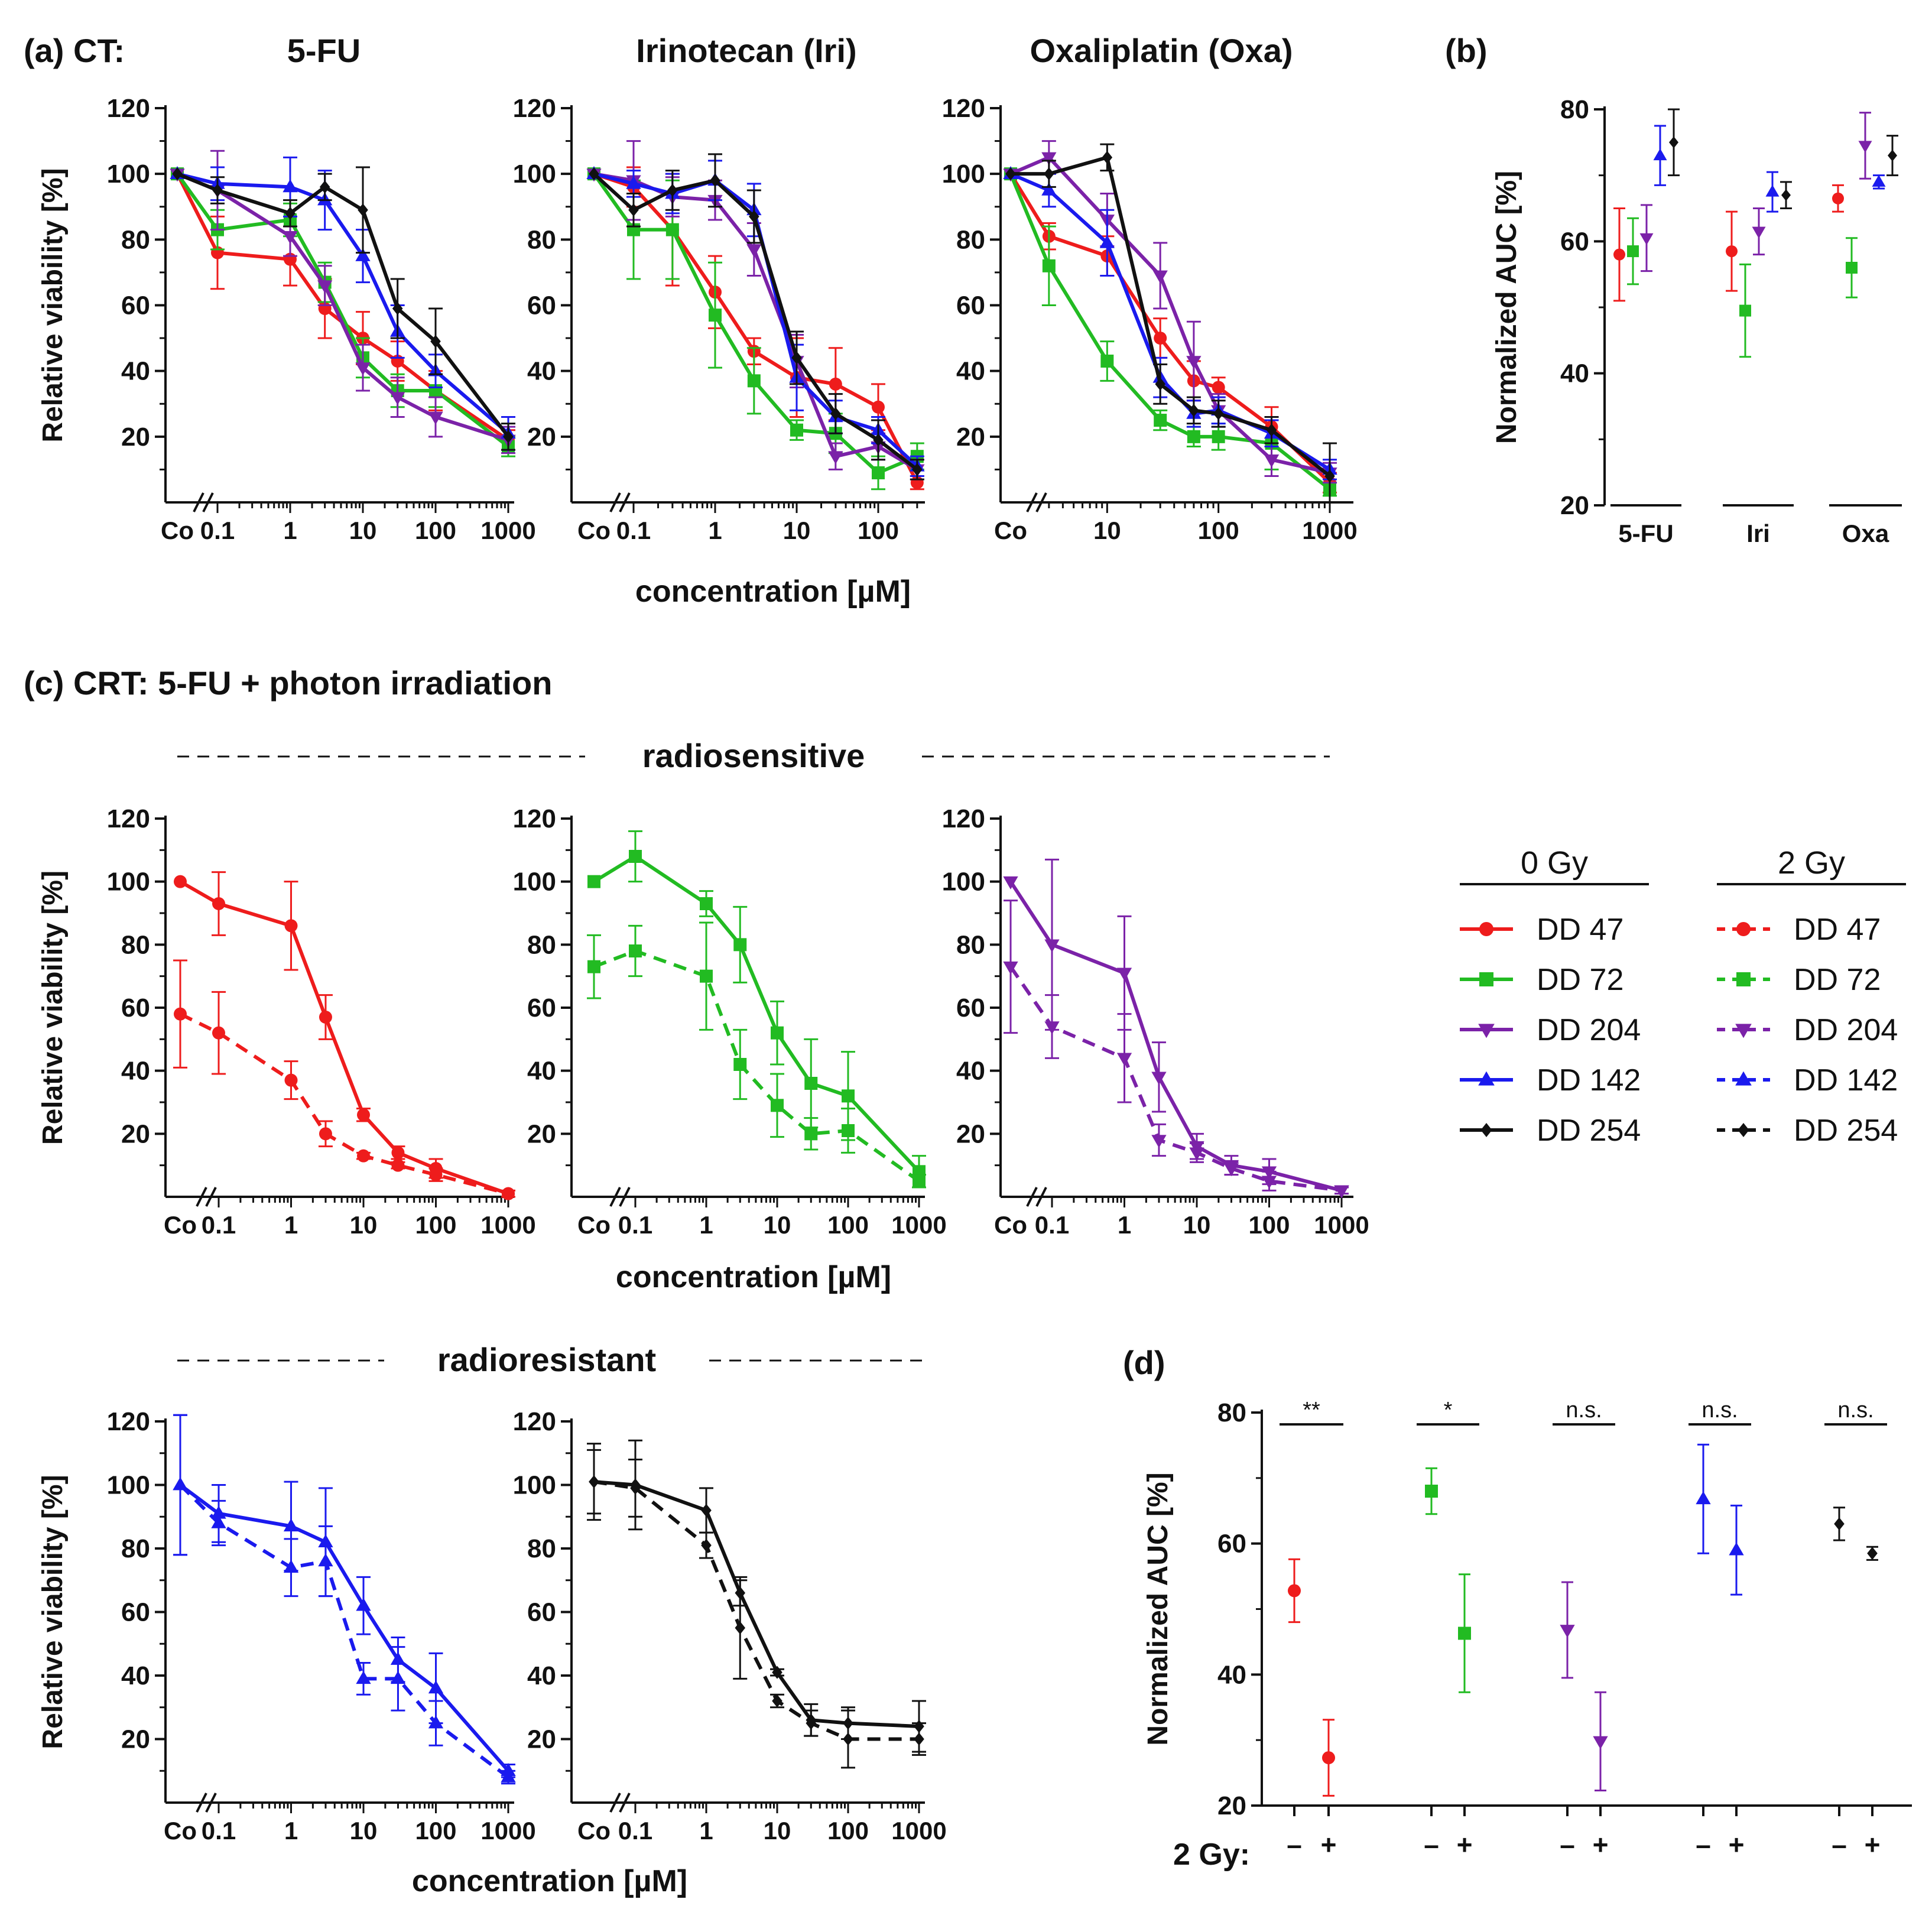  What do you see at coordinates (746, 50) in the screenshot?
I see `title-irinotecan: Irinotecan (Iri)` at bounding box center [746, 50].